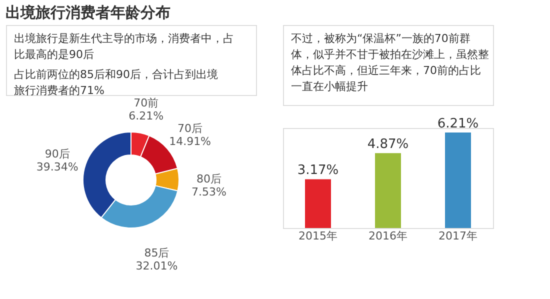  I want to click on data-label: 39.34%, so click(57, 167).